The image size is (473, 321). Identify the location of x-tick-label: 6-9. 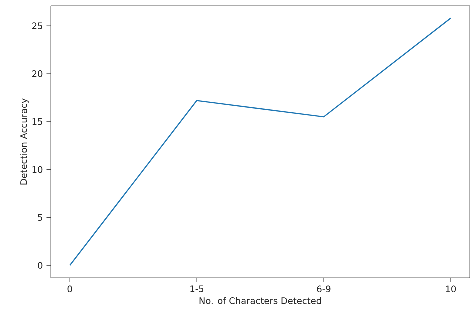
(324, 289).